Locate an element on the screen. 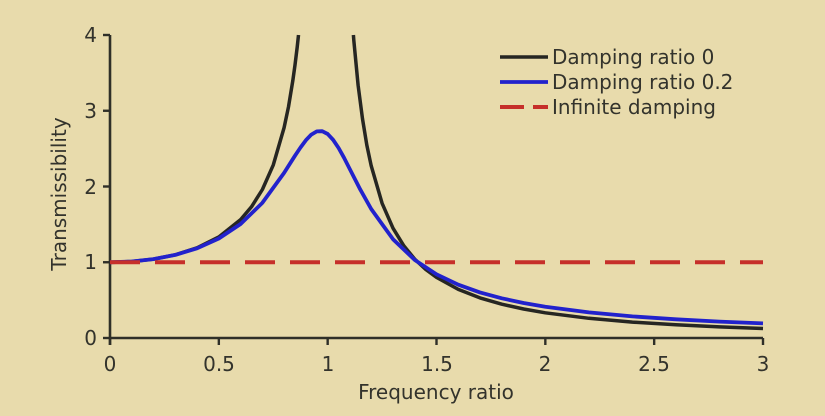 The width and height of the screenshot is (825, 416). x-tick-label-2: 2 is located at coordinates (545, 364).